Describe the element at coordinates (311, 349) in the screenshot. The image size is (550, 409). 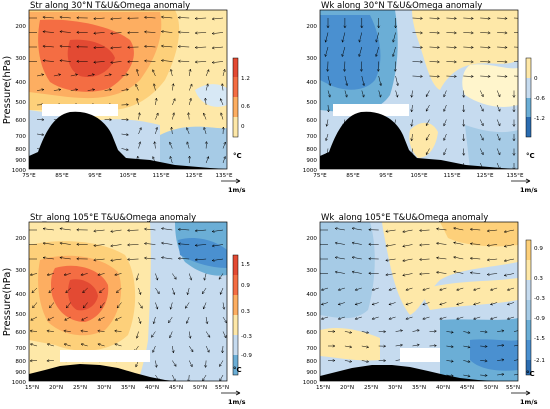
I see `y-tick-label: 700` at that location.